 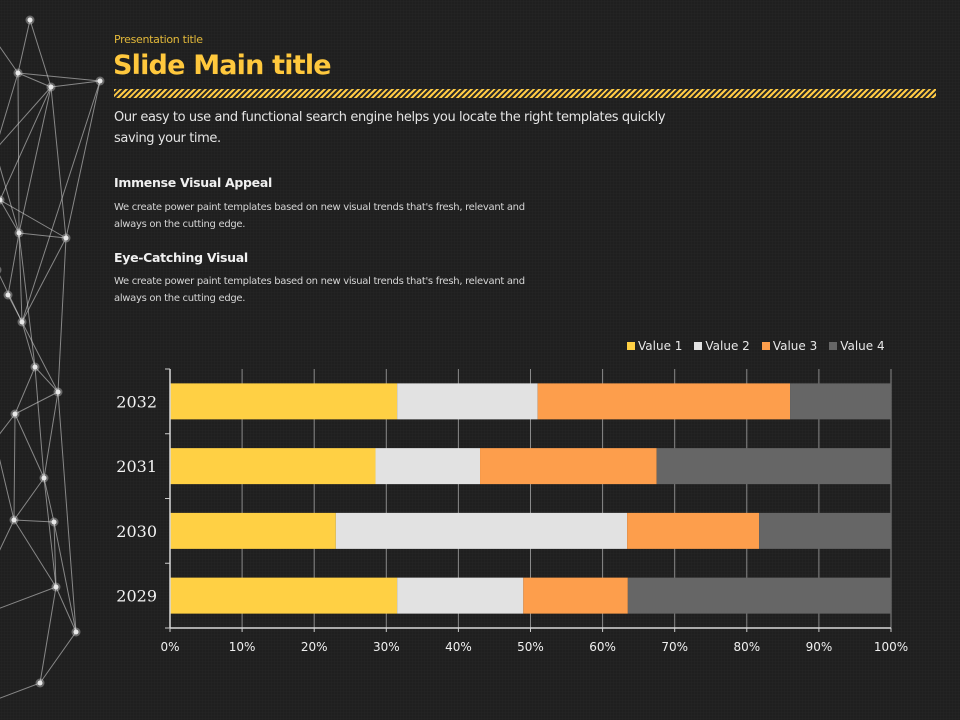 What do you see at coordinates (158, 39) in the screenshot?
I see `presentation-title: Presentation title` at bounding box center [158, 39].